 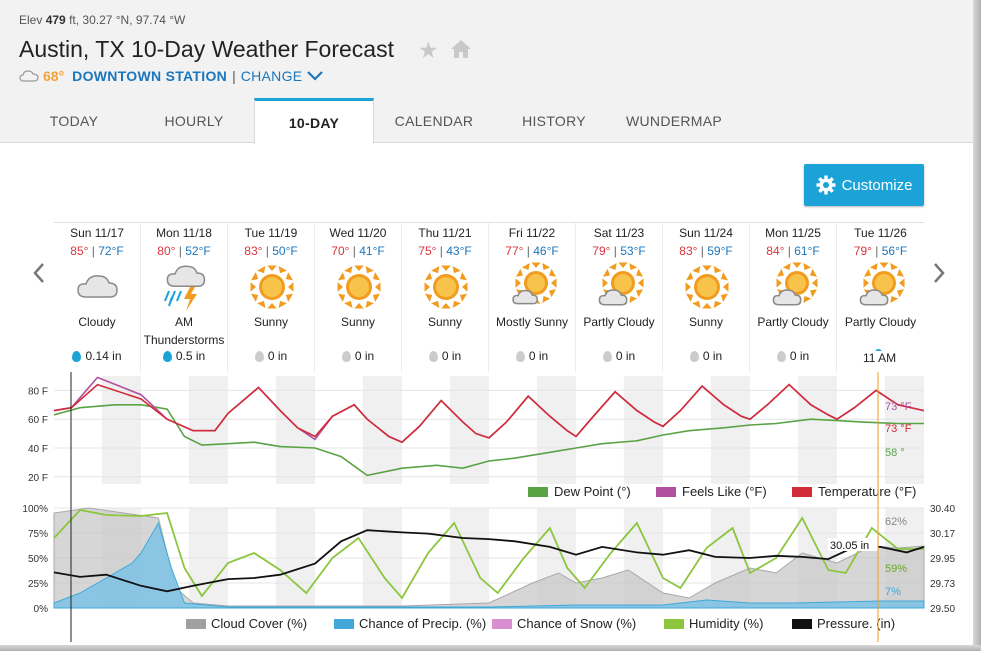 I want to click on day-low: 56°F, so click(x=894, y=251).